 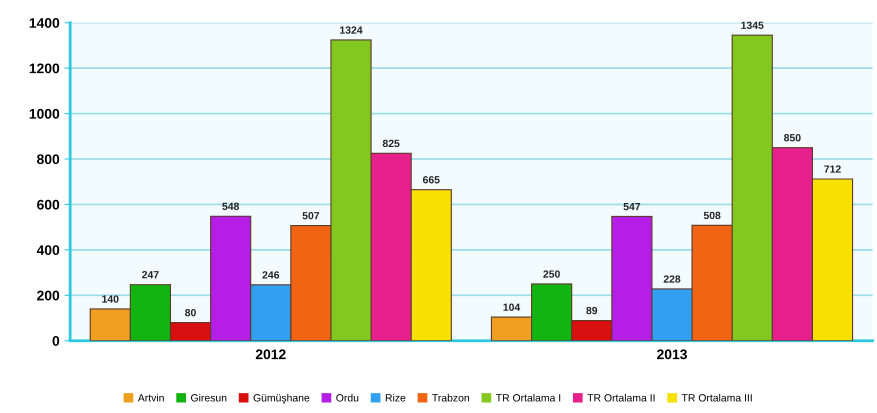 What do you see at coordinates (48, 250) in the screenshot?
I see `y-tick-label: 400` at bounding box center [48, 250].